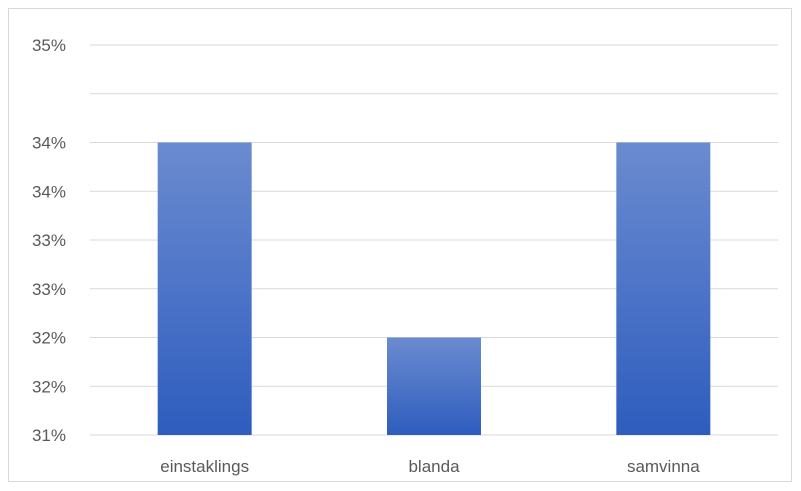 The height and width of the screenshot is (491, 801). What do you see at coordinates (434, 386) in the screenshot?
I see `bar-blanda` at bounding box center [434, 386].